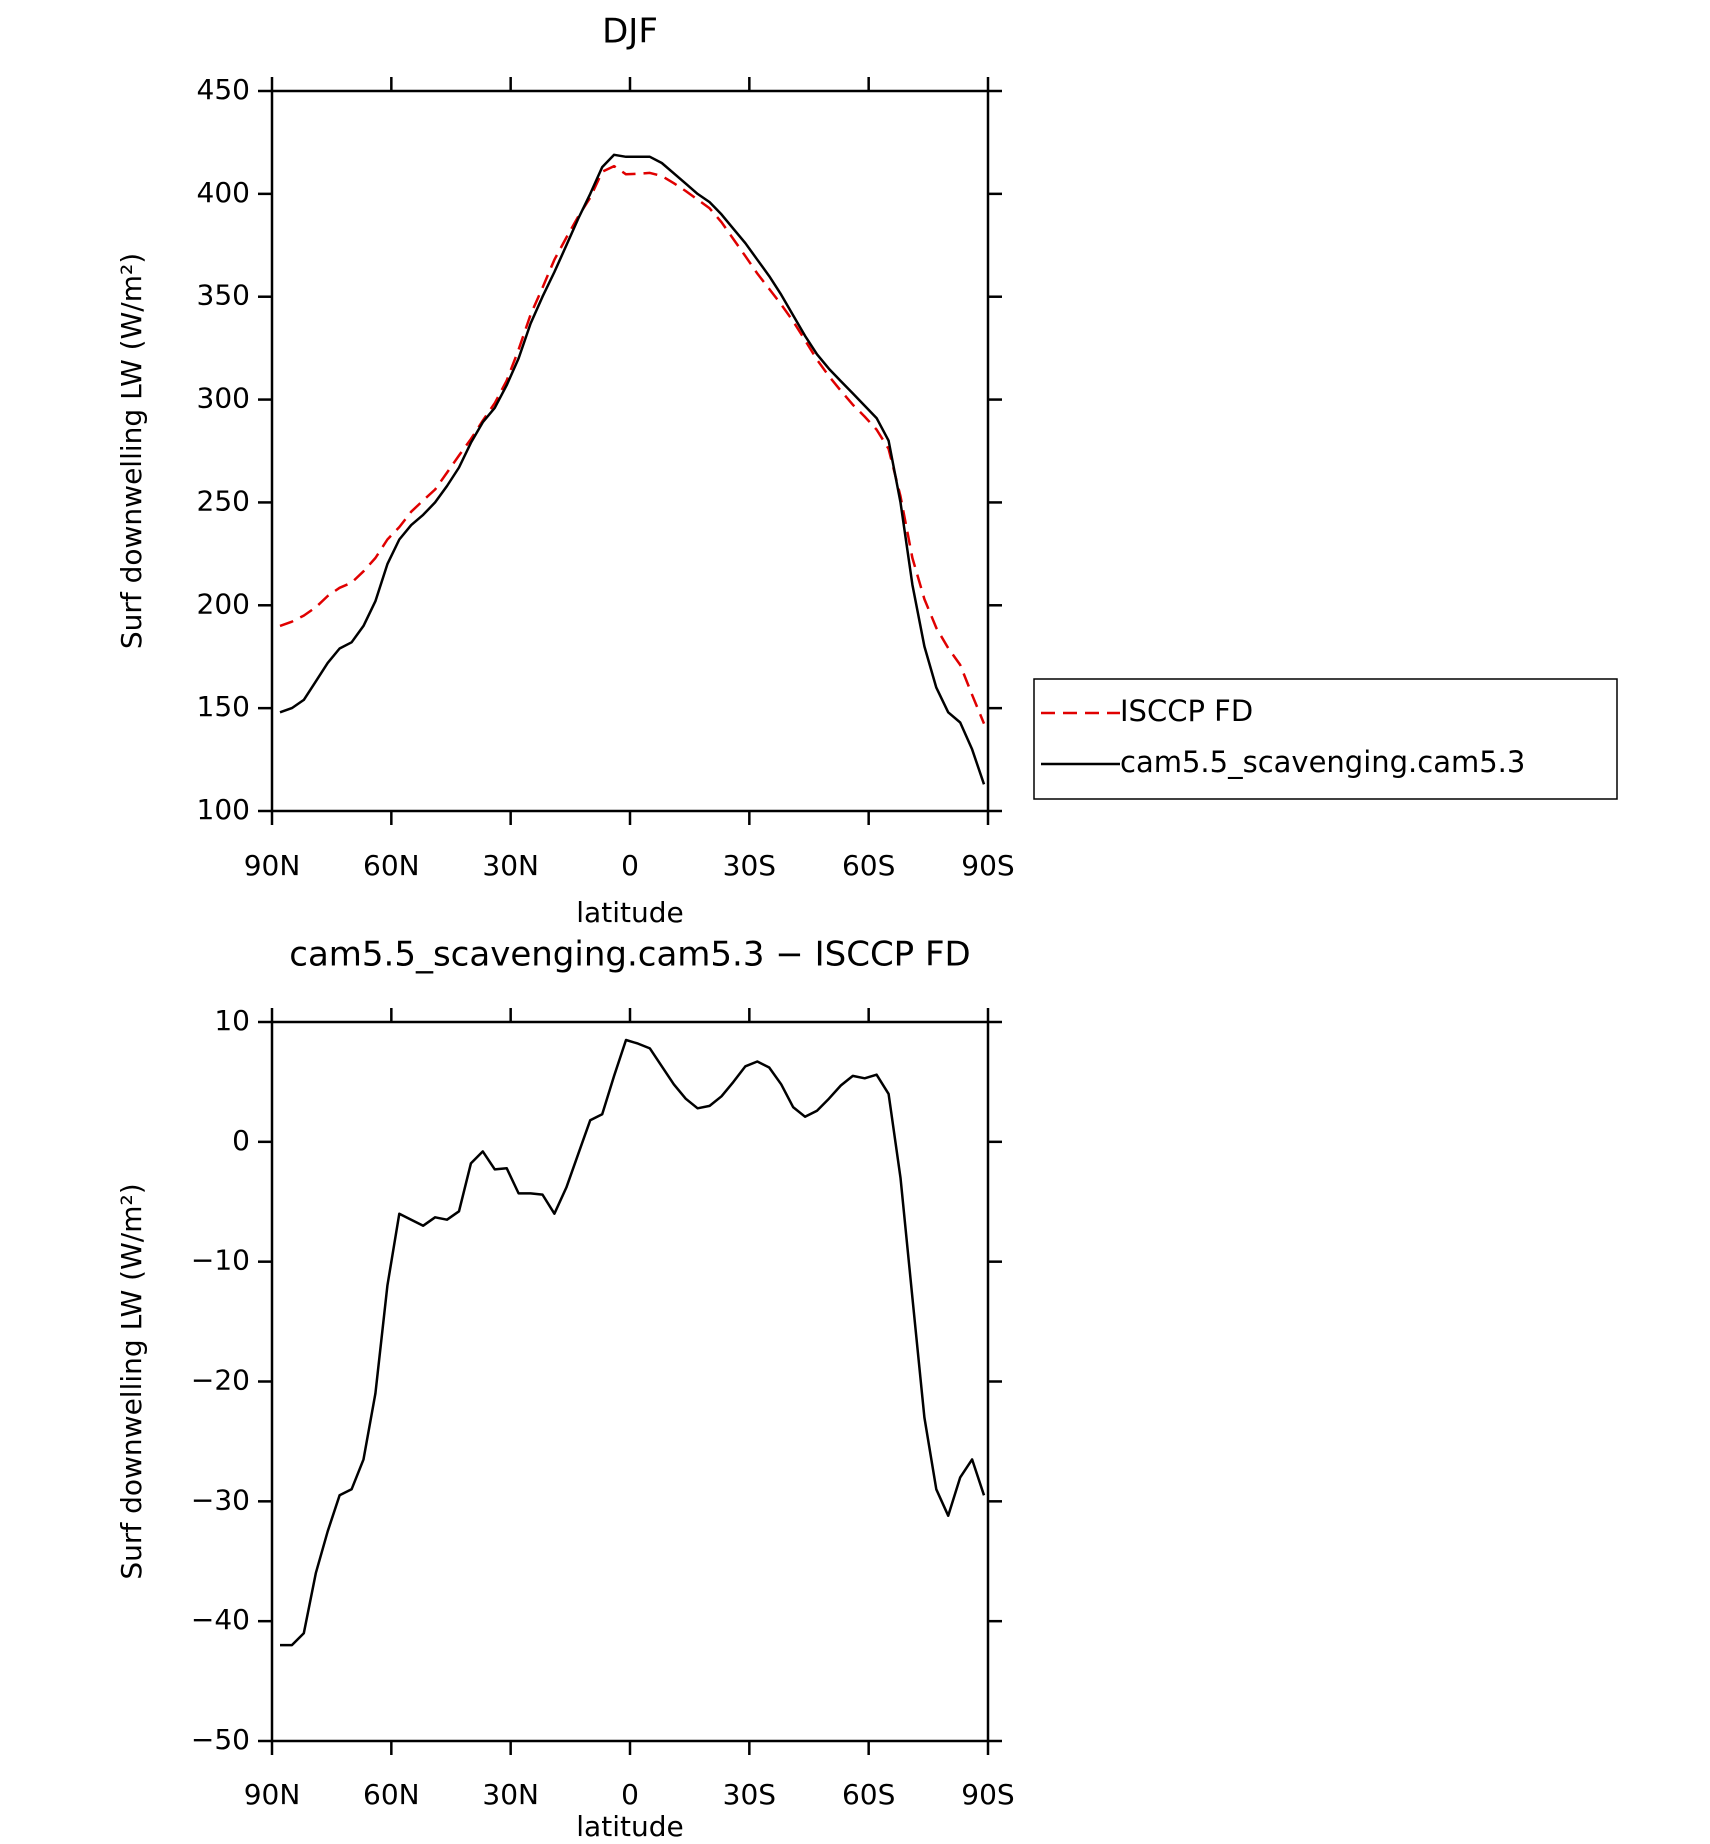  What do you see at coordinates (223, 398) in the screenshot?
I see `y-tick-label: 300` at bounding box center [223, 398].